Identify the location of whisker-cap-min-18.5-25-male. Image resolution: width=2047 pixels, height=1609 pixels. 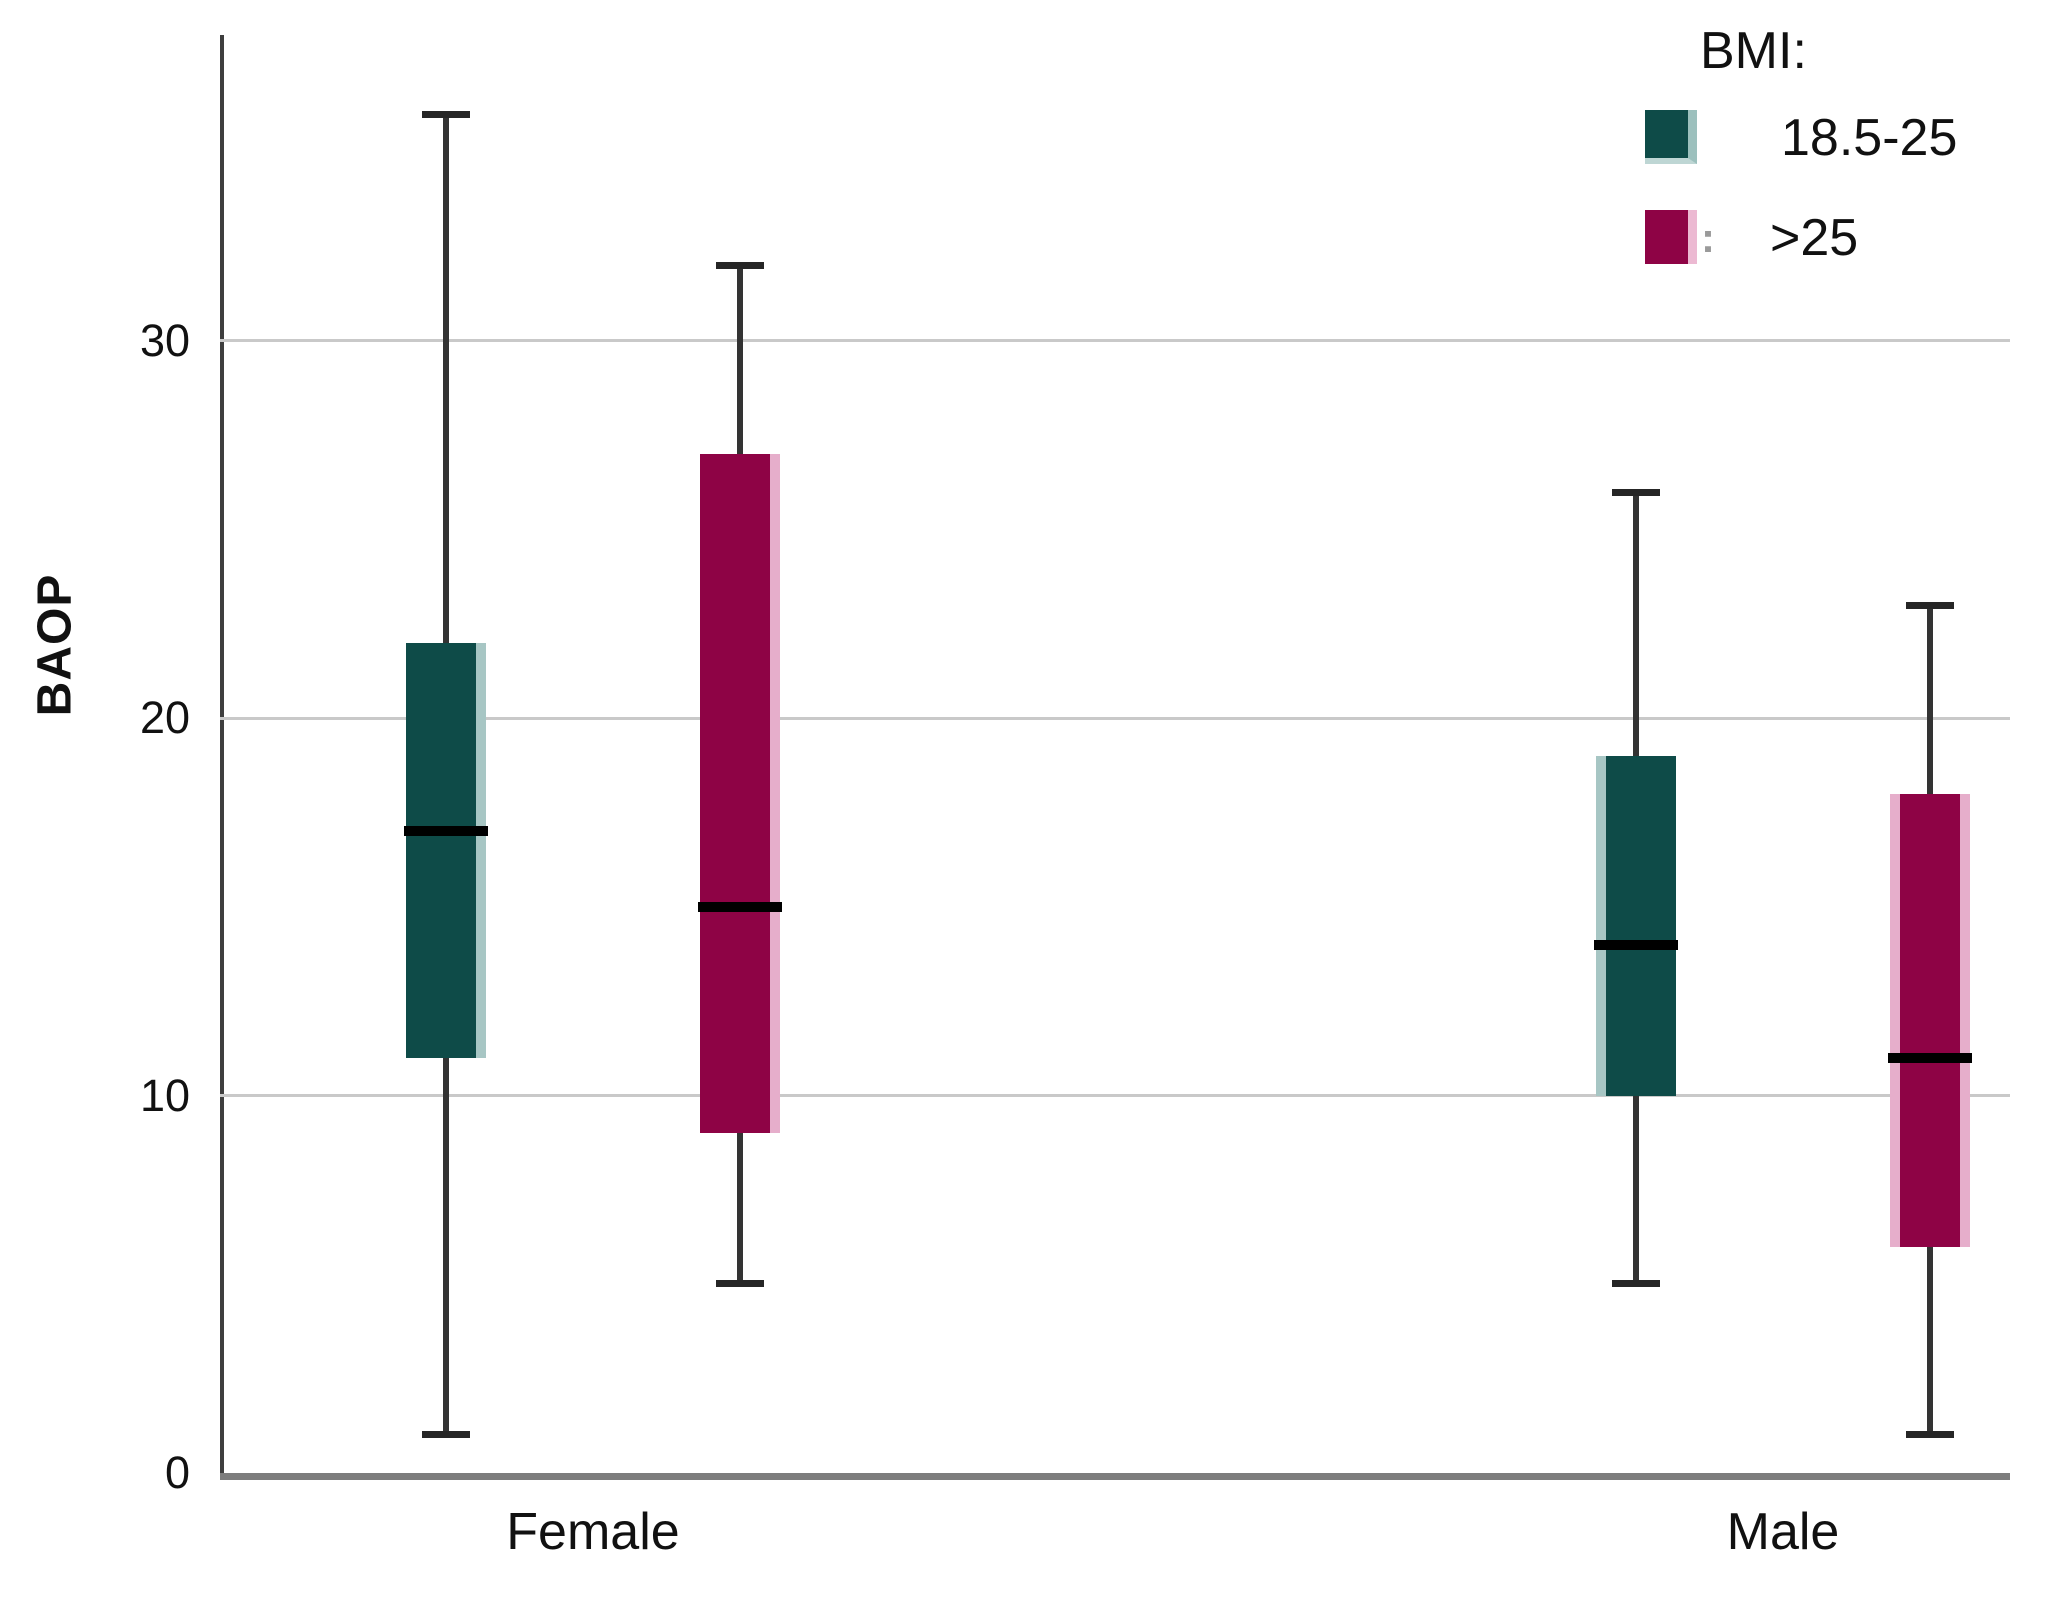
(1636, 1284).